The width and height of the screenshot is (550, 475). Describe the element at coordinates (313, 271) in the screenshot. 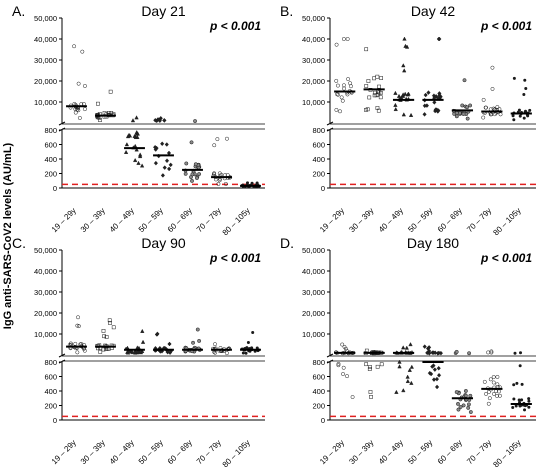

I see `y-tick-label: 40,000` at that location.